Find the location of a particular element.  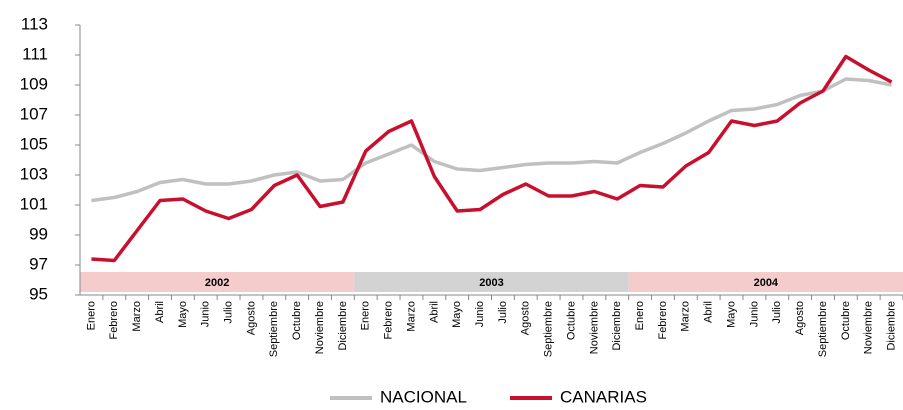

y-tick-label: 113 is located at coordinates (34, 23).